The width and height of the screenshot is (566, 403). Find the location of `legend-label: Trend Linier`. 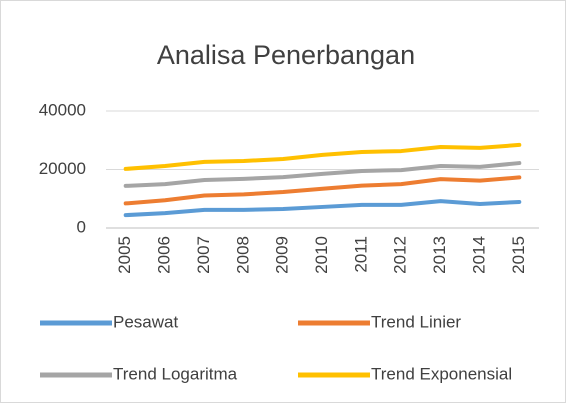

legend-label: Trend Linier is located at coordinates (416, 321).